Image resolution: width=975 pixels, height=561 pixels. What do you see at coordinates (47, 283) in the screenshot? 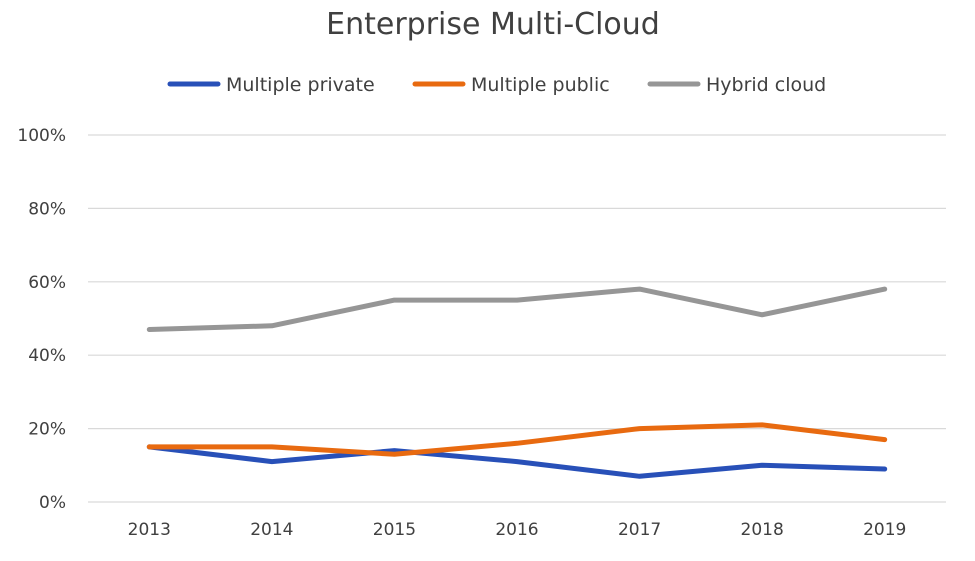
I see `y-tick-label: 60%` at bounding box center [47, 283].